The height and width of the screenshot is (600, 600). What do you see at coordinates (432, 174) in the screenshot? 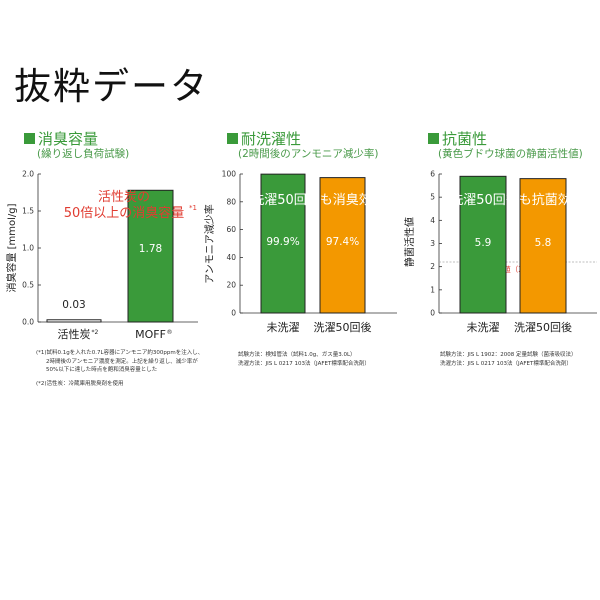
I see `y-tick-label: 6` at bounding box center [432, 174].